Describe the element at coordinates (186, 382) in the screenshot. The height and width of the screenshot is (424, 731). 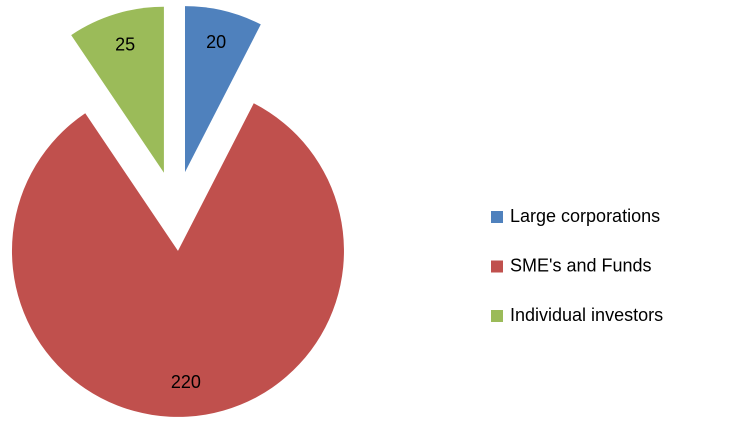
I see `data-label: 220` at that location.